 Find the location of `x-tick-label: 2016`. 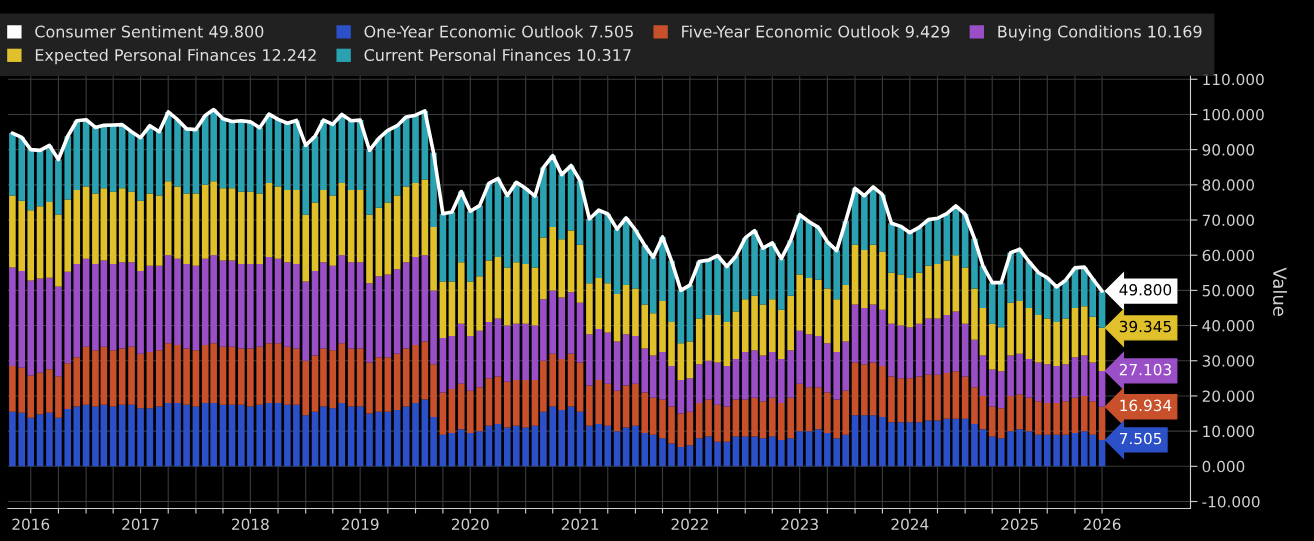

x-tick-label: 2016 is located at coordinates (31, 524).